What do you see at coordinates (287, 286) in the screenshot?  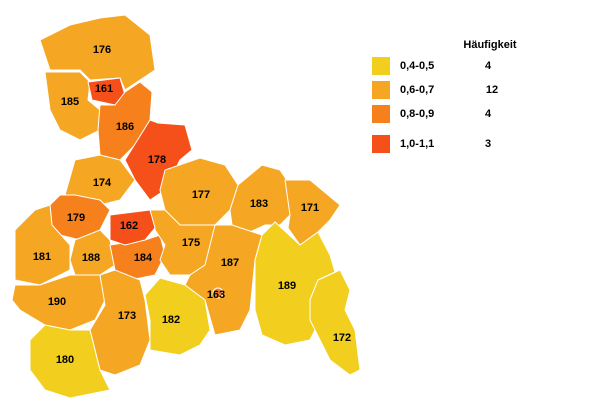 I see `region-label: 189` at bounding box center [287, 286].